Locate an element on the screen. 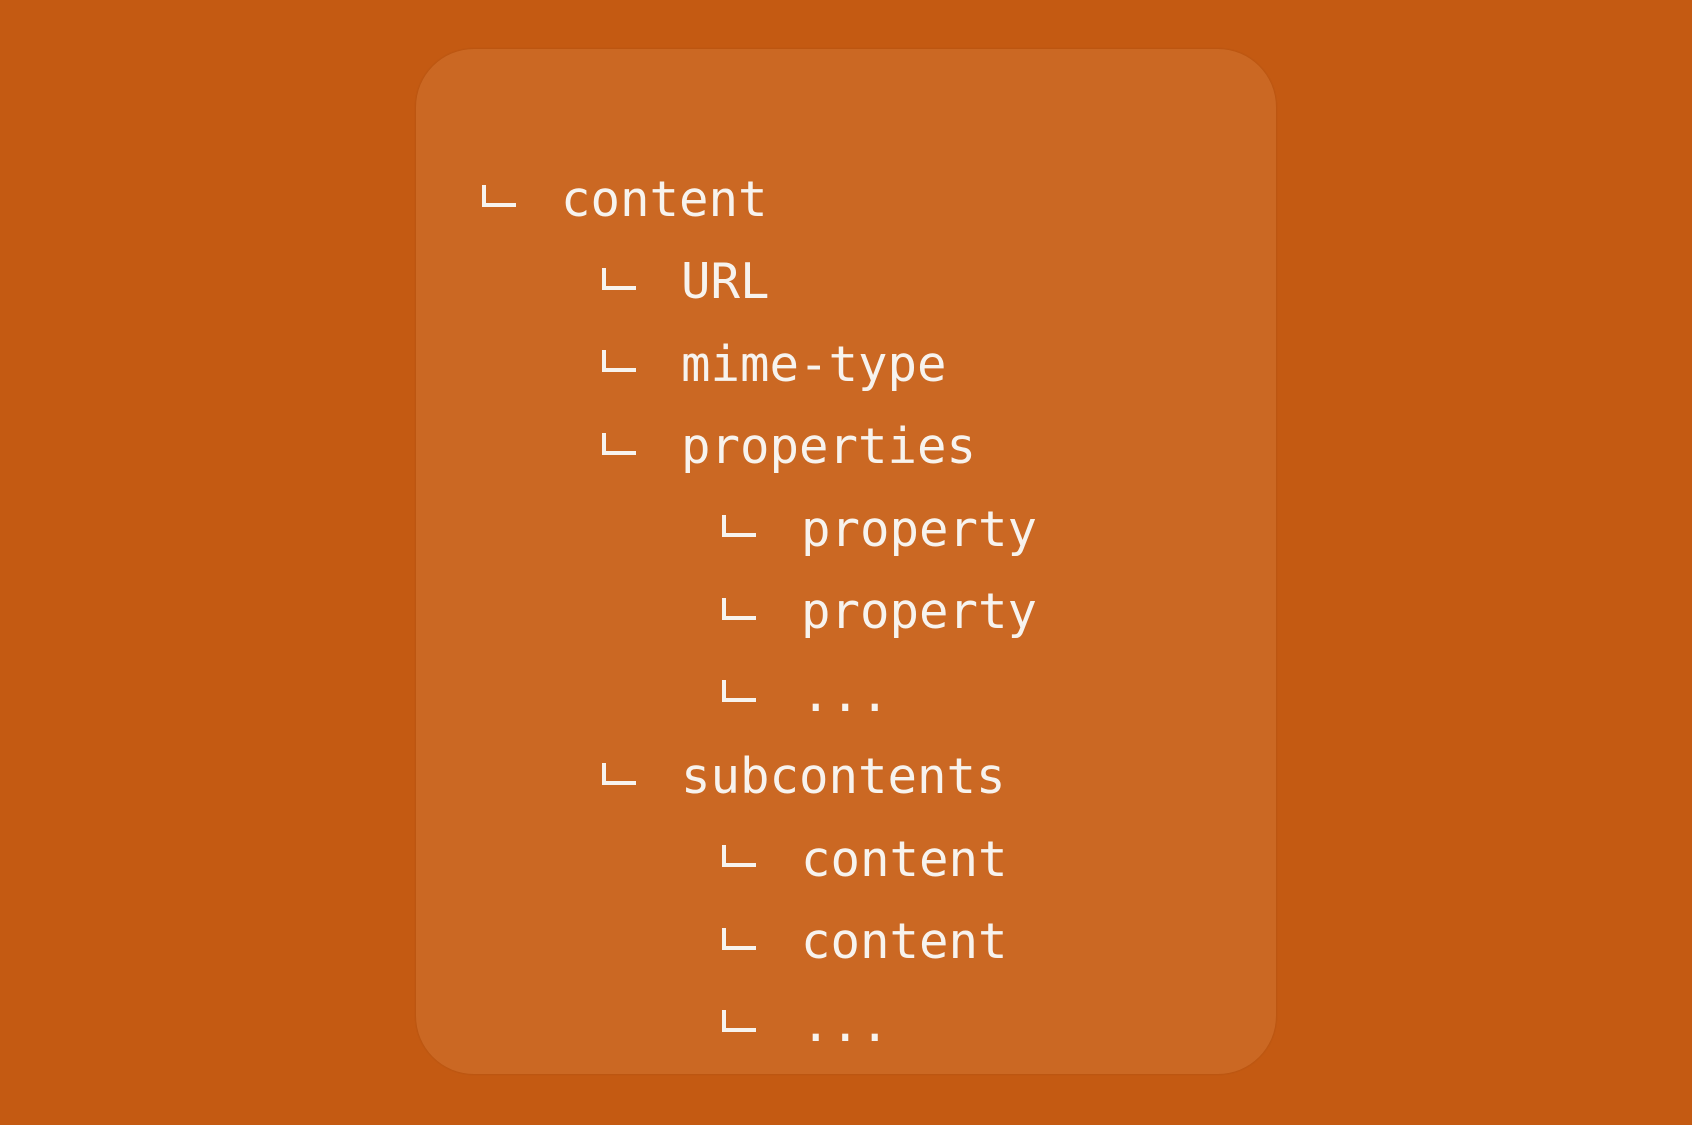 This screenshot has height=1125, width=1692. tree-node-label: mime-type is located at coordinates (814, 364).